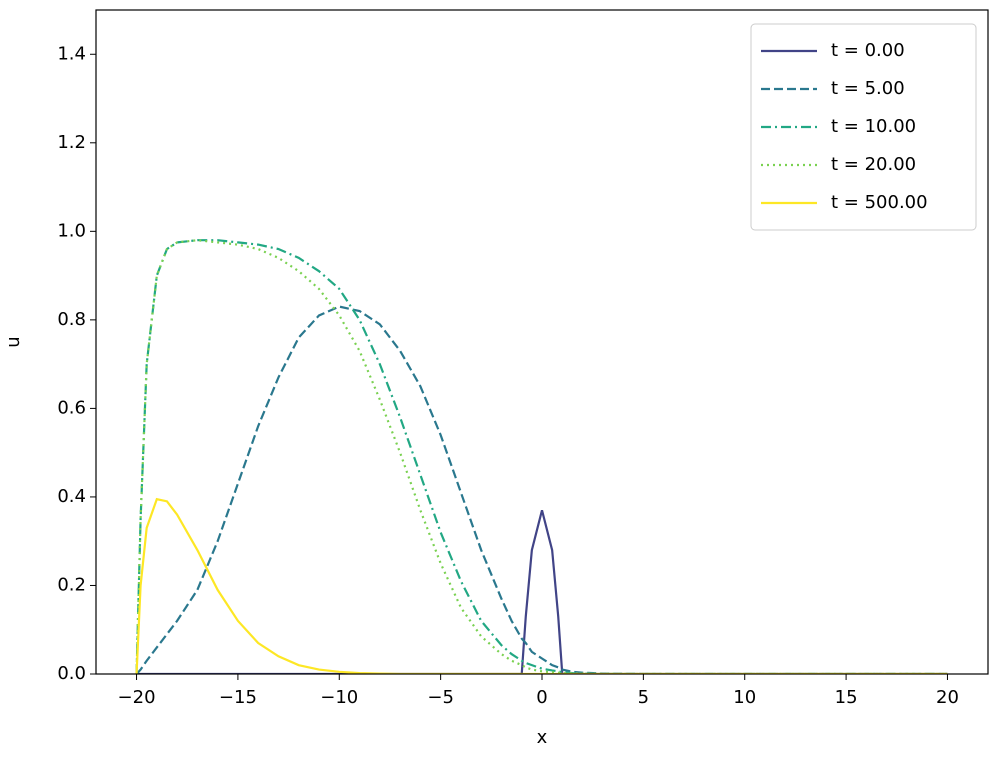 The width and height of the screenshot is (1002, 760). What do you see at coordinates (879, 202) in the screenshot?
I see `legend-label: t = 500.00` at bounding box center [879, 202].